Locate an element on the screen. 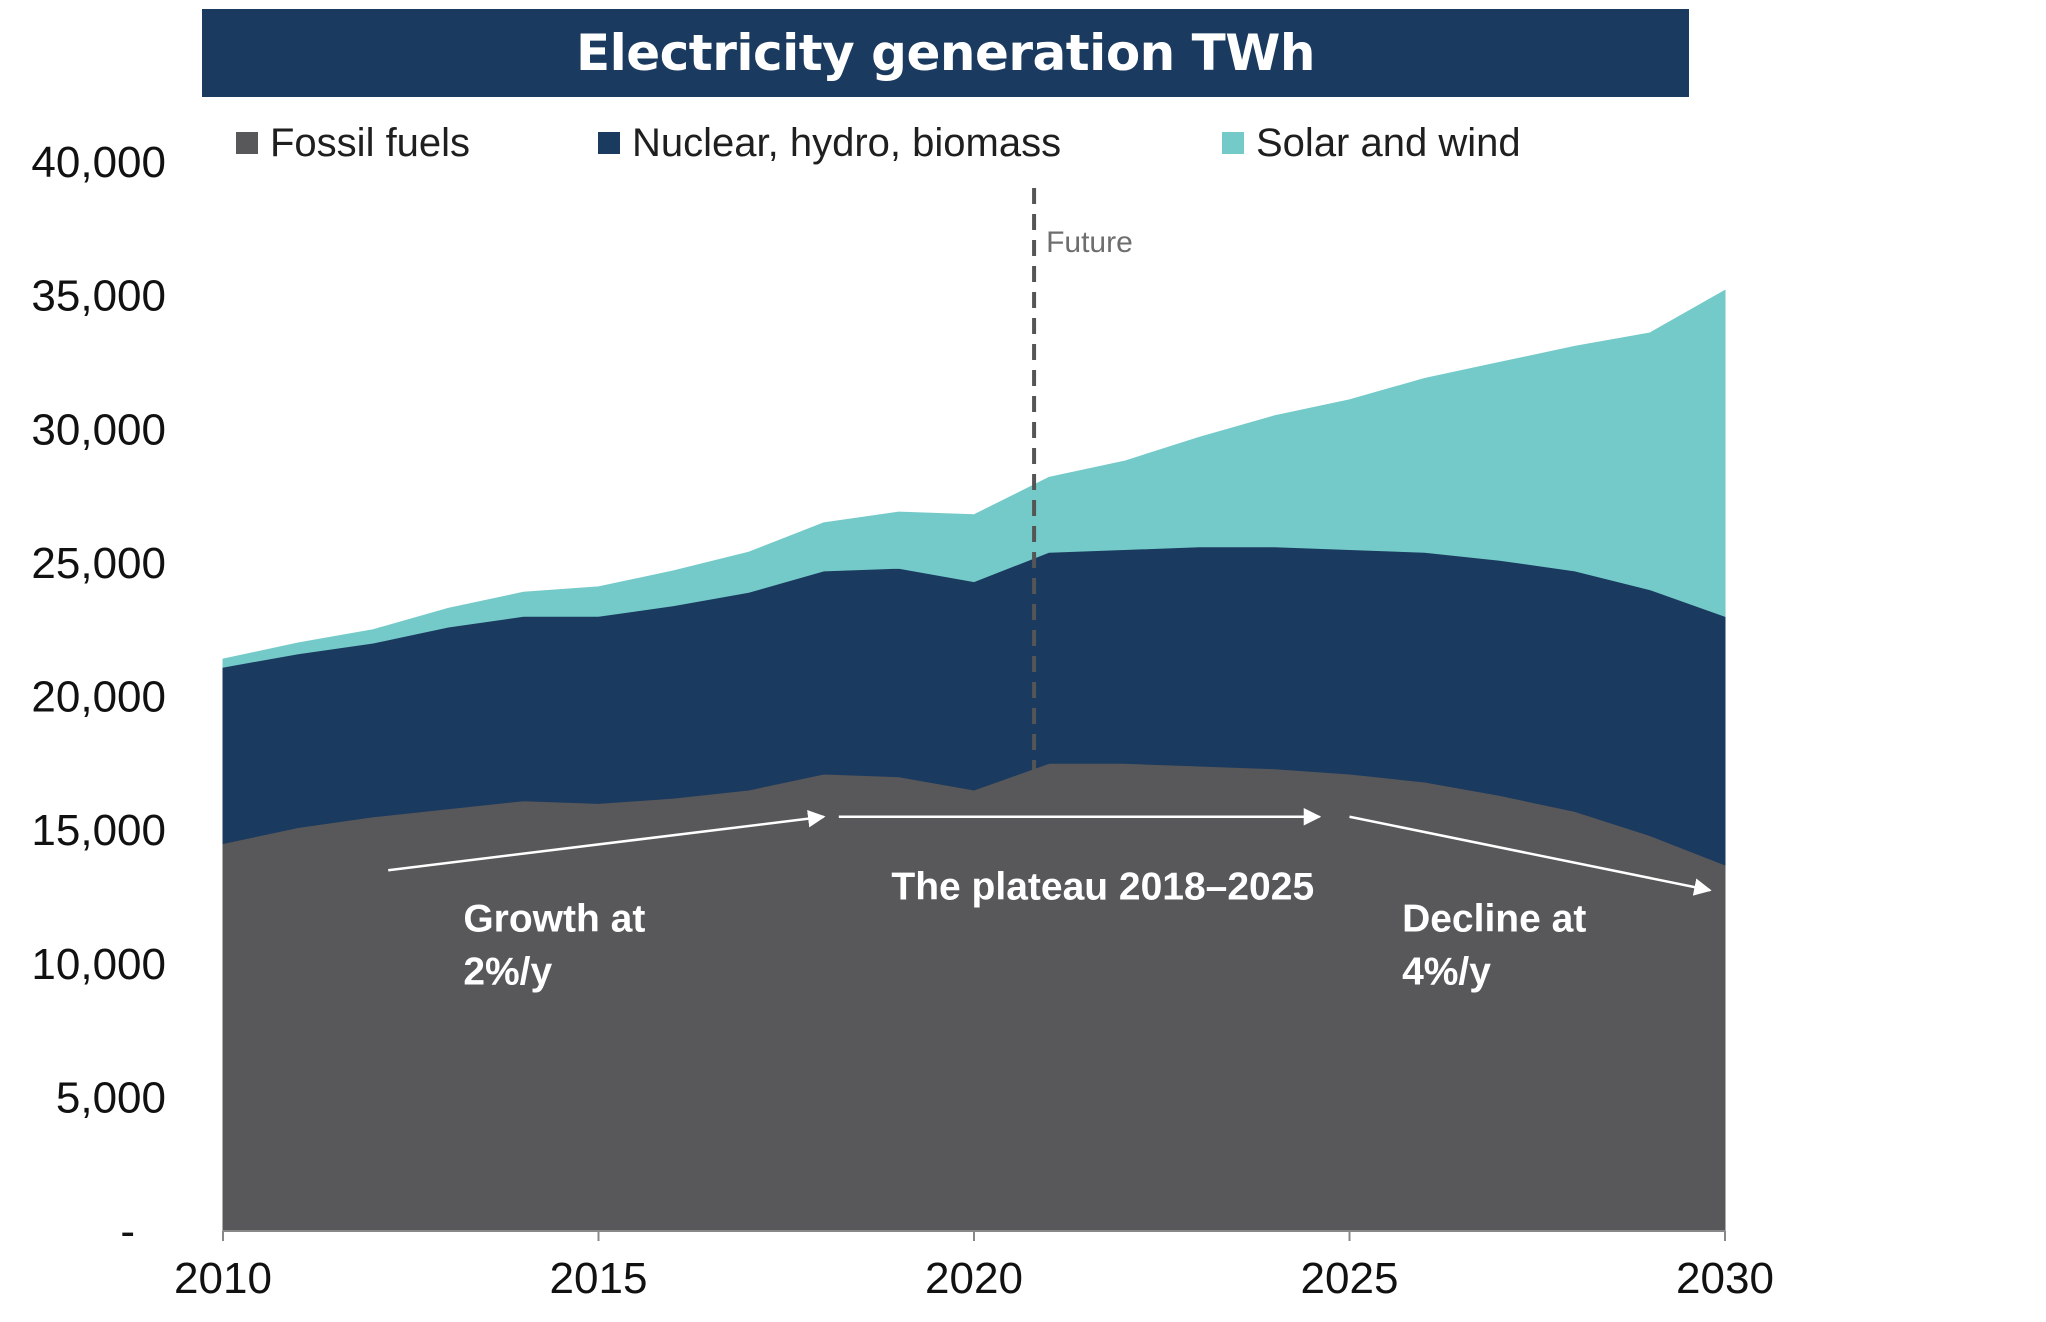 This screenshot has width=2046, height=1322. x-tick-label: 2020 is located at coordinates (974, 1278).